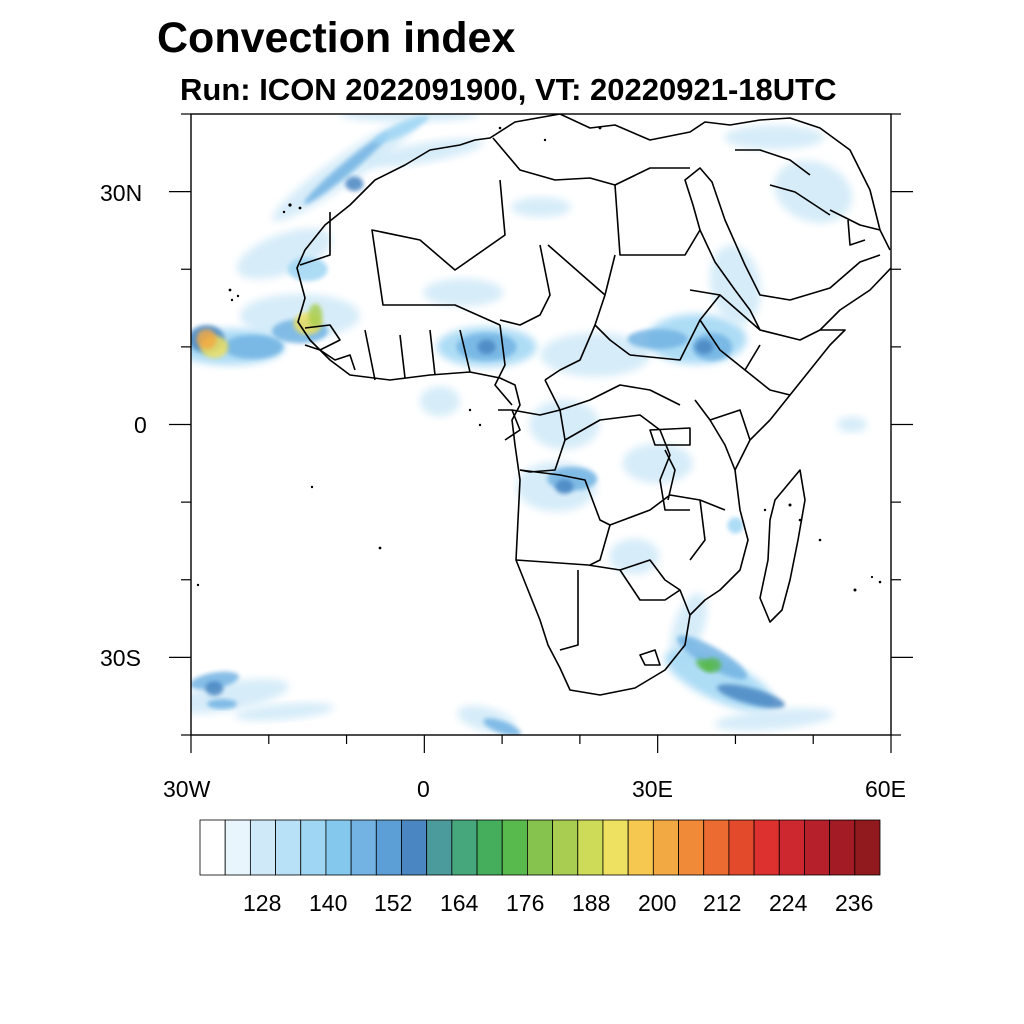  Describe the element at coordinates (508, 89) in the screenshot. I see `chart-subtitle: Run: ICON 2022091900, VT: 20220921-18UTC` at that location.